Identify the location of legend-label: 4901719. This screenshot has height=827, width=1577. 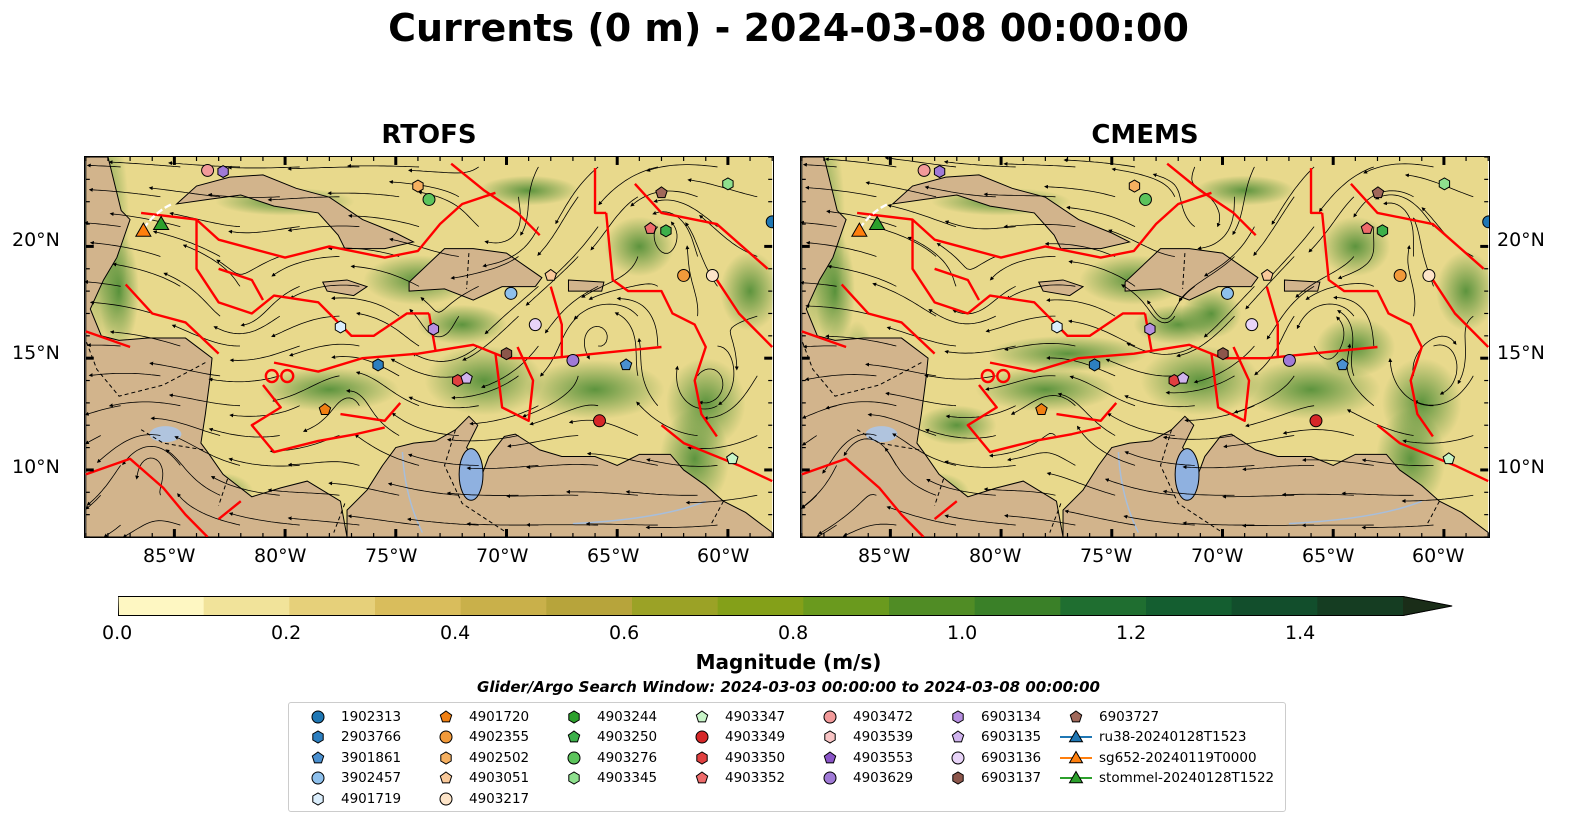
(371, 798).